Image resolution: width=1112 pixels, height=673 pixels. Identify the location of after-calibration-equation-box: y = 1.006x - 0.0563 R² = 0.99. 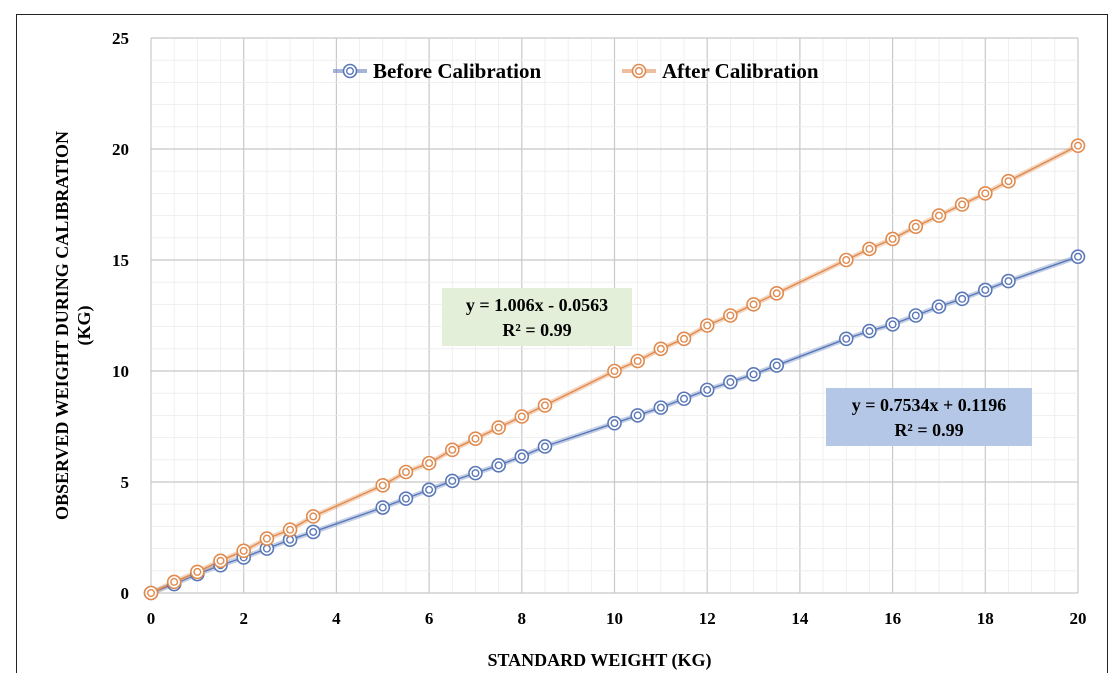
(537, 317).